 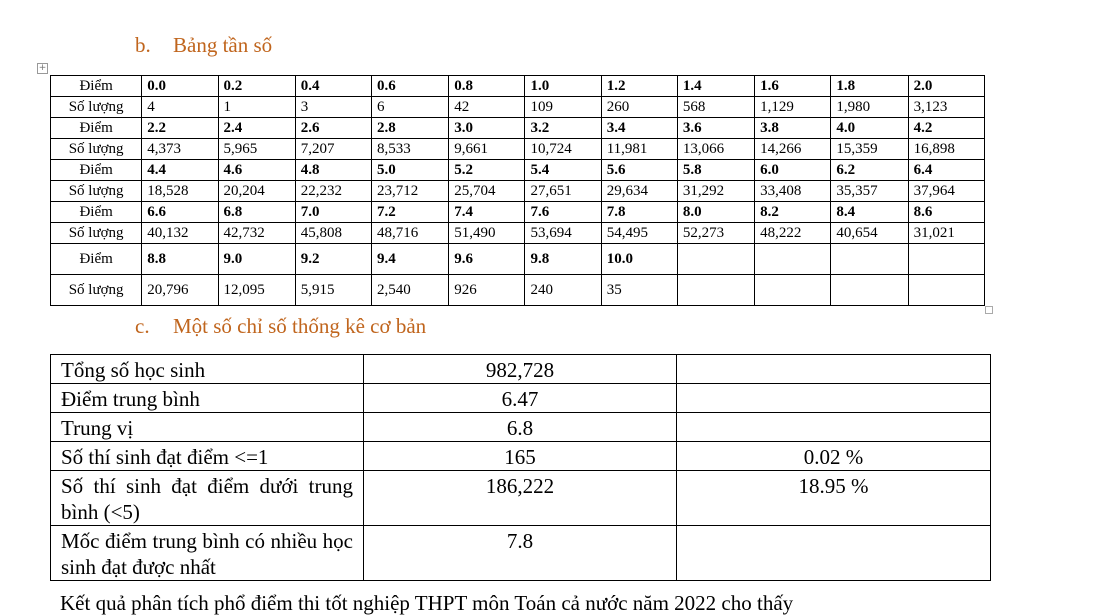 What do you see at coordinates (869, 149) in the screenshot?
I see `count-cell: 15,359` at bounding box center [869, 149].